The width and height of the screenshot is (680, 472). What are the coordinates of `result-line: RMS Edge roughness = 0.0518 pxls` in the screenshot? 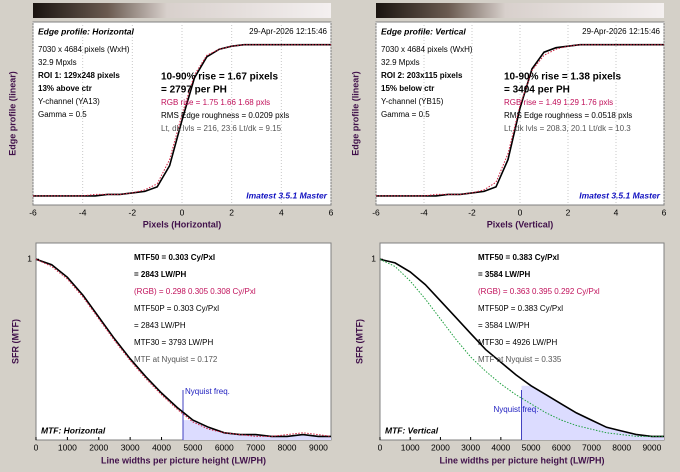 It's located at (568, 115).